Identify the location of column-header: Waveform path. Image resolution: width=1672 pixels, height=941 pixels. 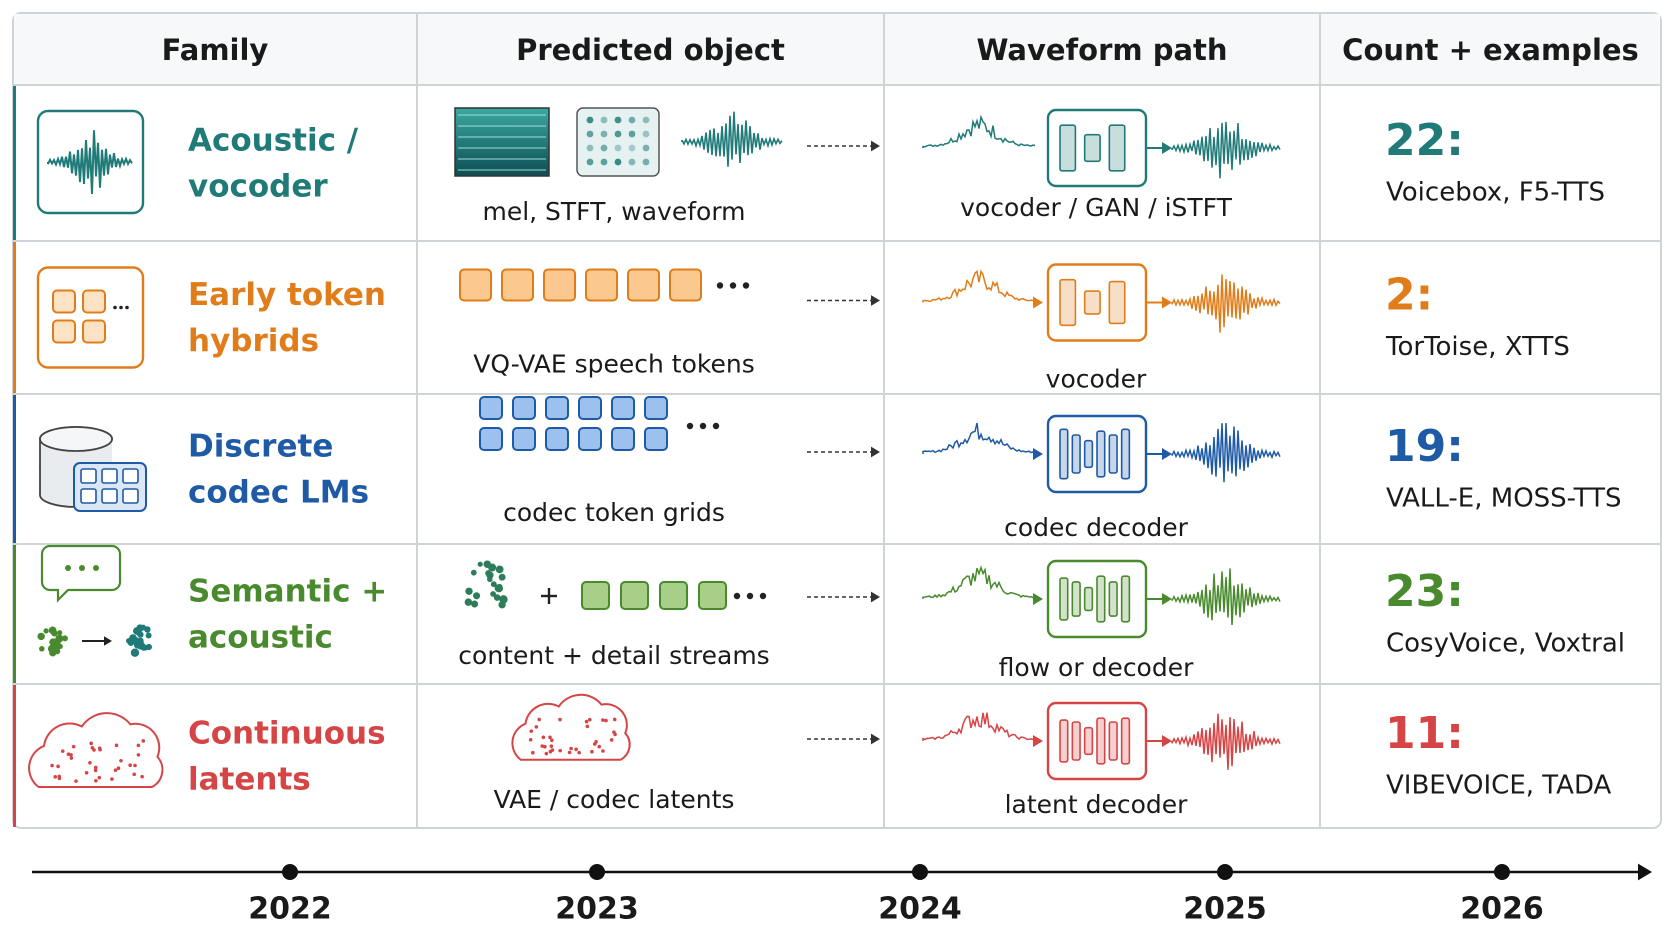
(1101, 50).